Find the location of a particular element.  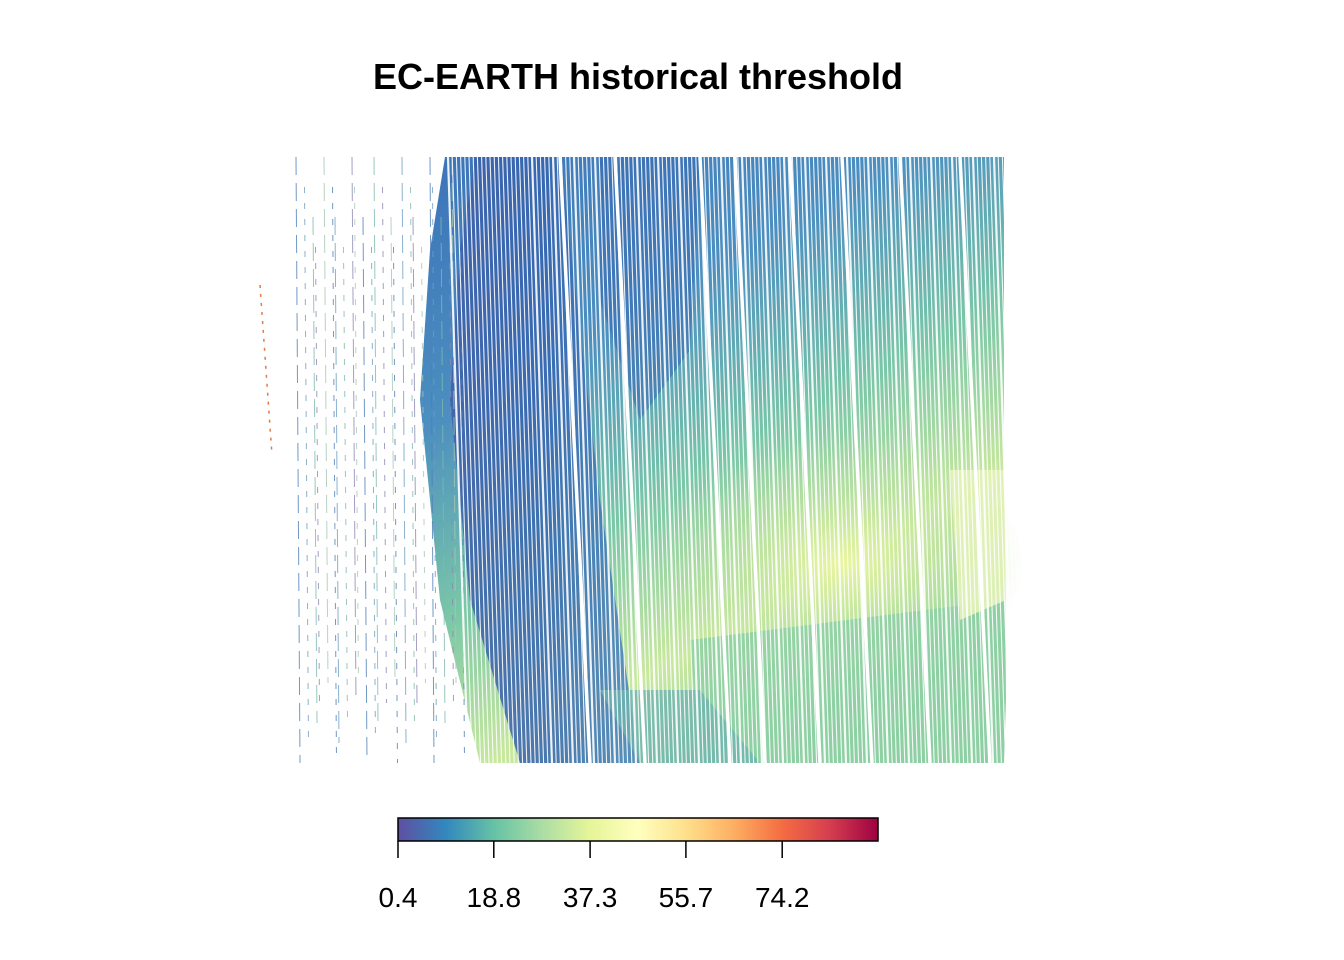

colorbar-tick-label: 55.7 is located at coordinates (686, 897).